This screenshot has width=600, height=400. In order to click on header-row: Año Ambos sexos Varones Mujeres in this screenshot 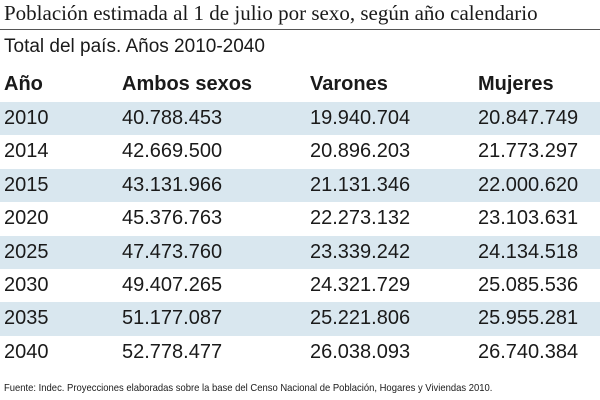, I will do `click(300, 85)`.